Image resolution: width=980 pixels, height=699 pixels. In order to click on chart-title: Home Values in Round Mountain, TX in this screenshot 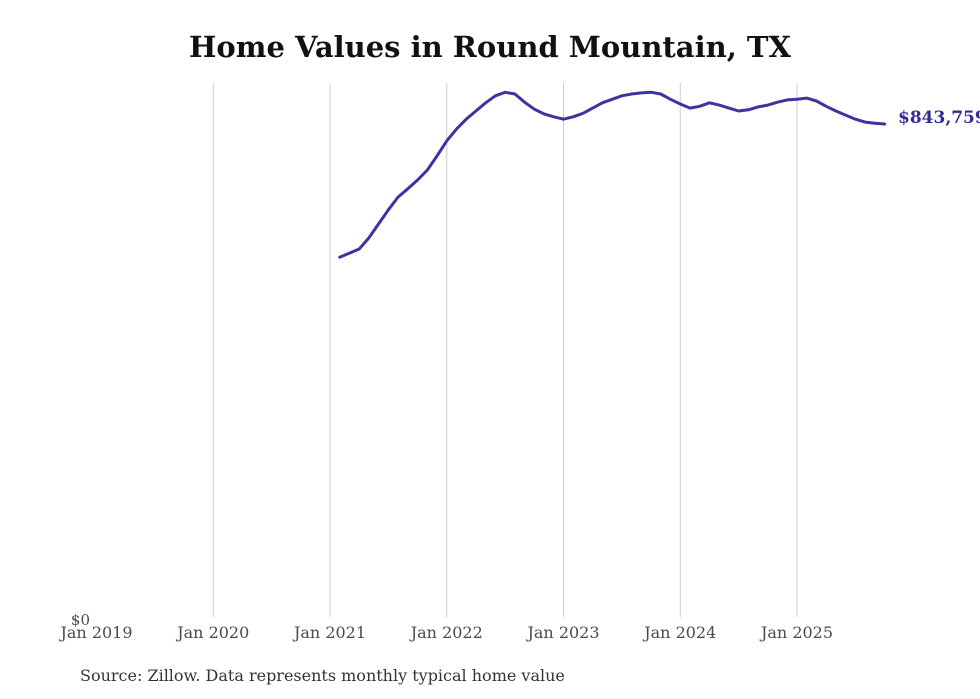, I will do `click(490, 47)`.